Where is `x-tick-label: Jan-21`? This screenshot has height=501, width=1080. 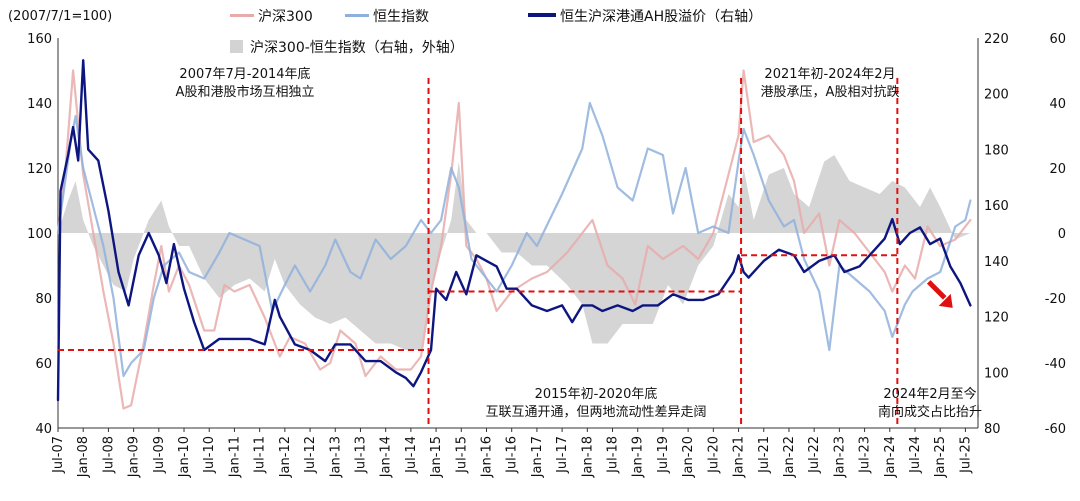 x-tick-label: Jan-21 is located at coordinates (739, 457).